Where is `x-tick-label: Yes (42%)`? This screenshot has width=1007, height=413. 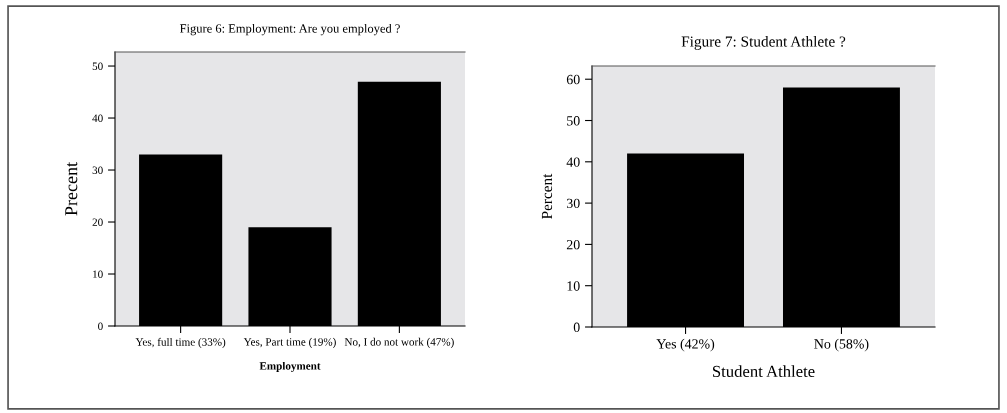 x-tick-label: Yes (42%) is located at coordinates (685, 345).